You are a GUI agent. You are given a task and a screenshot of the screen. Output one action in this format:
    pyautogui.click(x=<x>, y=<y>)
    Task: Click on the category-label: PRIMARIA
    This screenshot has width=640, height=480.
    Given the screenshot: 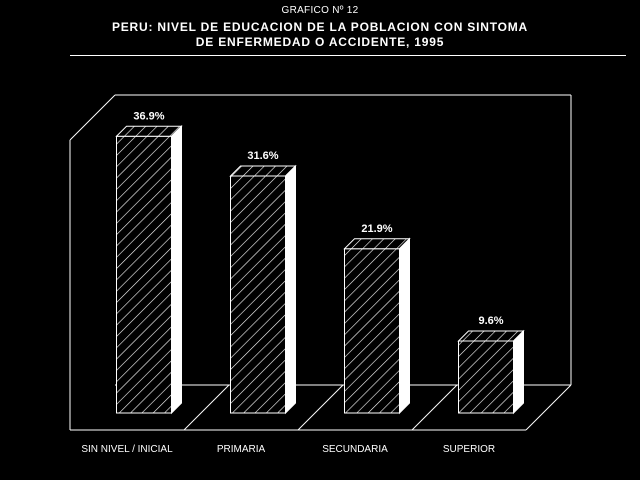 What is the action you would take?
    pyautogui.click(x=241, y=449)
    